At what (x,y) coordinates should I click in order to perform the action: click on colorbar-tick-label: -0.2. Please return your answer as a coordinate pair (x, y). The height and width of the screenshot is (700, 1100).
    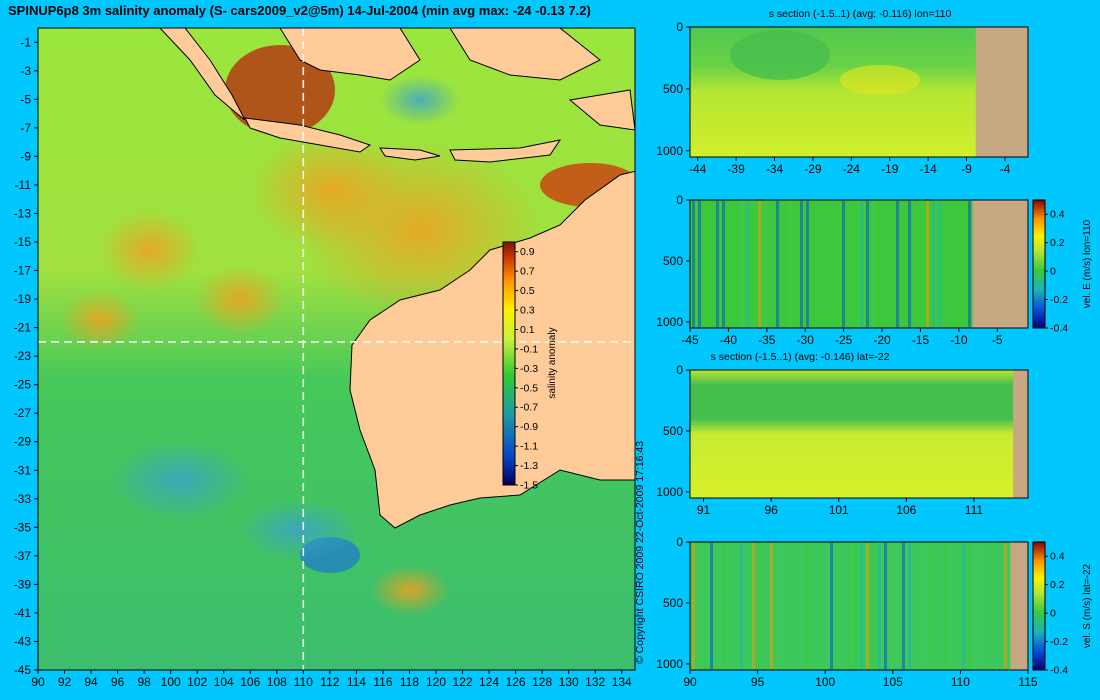
    Looking at the image, I should click on (1059, 642).